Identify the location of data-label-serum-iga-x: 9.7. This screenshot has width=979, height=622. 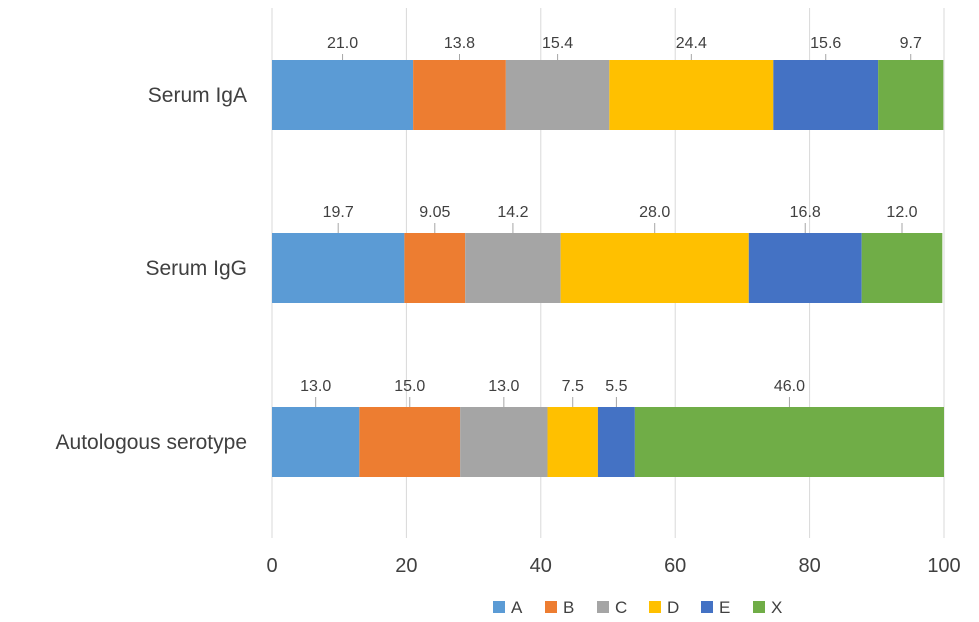
(911, 43).